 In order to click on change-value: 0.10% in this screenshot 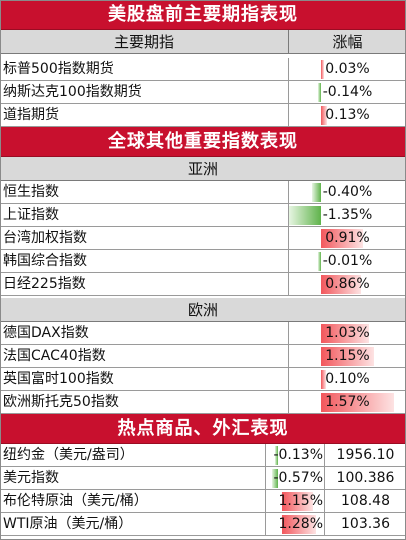, I will do `click(347, 379)`.